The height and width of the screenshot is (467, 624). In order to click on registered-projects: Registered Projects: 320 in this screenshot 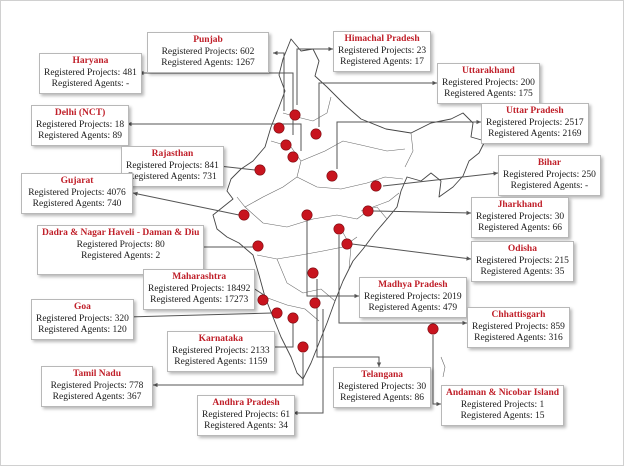, I will do `click(82, 318)`.